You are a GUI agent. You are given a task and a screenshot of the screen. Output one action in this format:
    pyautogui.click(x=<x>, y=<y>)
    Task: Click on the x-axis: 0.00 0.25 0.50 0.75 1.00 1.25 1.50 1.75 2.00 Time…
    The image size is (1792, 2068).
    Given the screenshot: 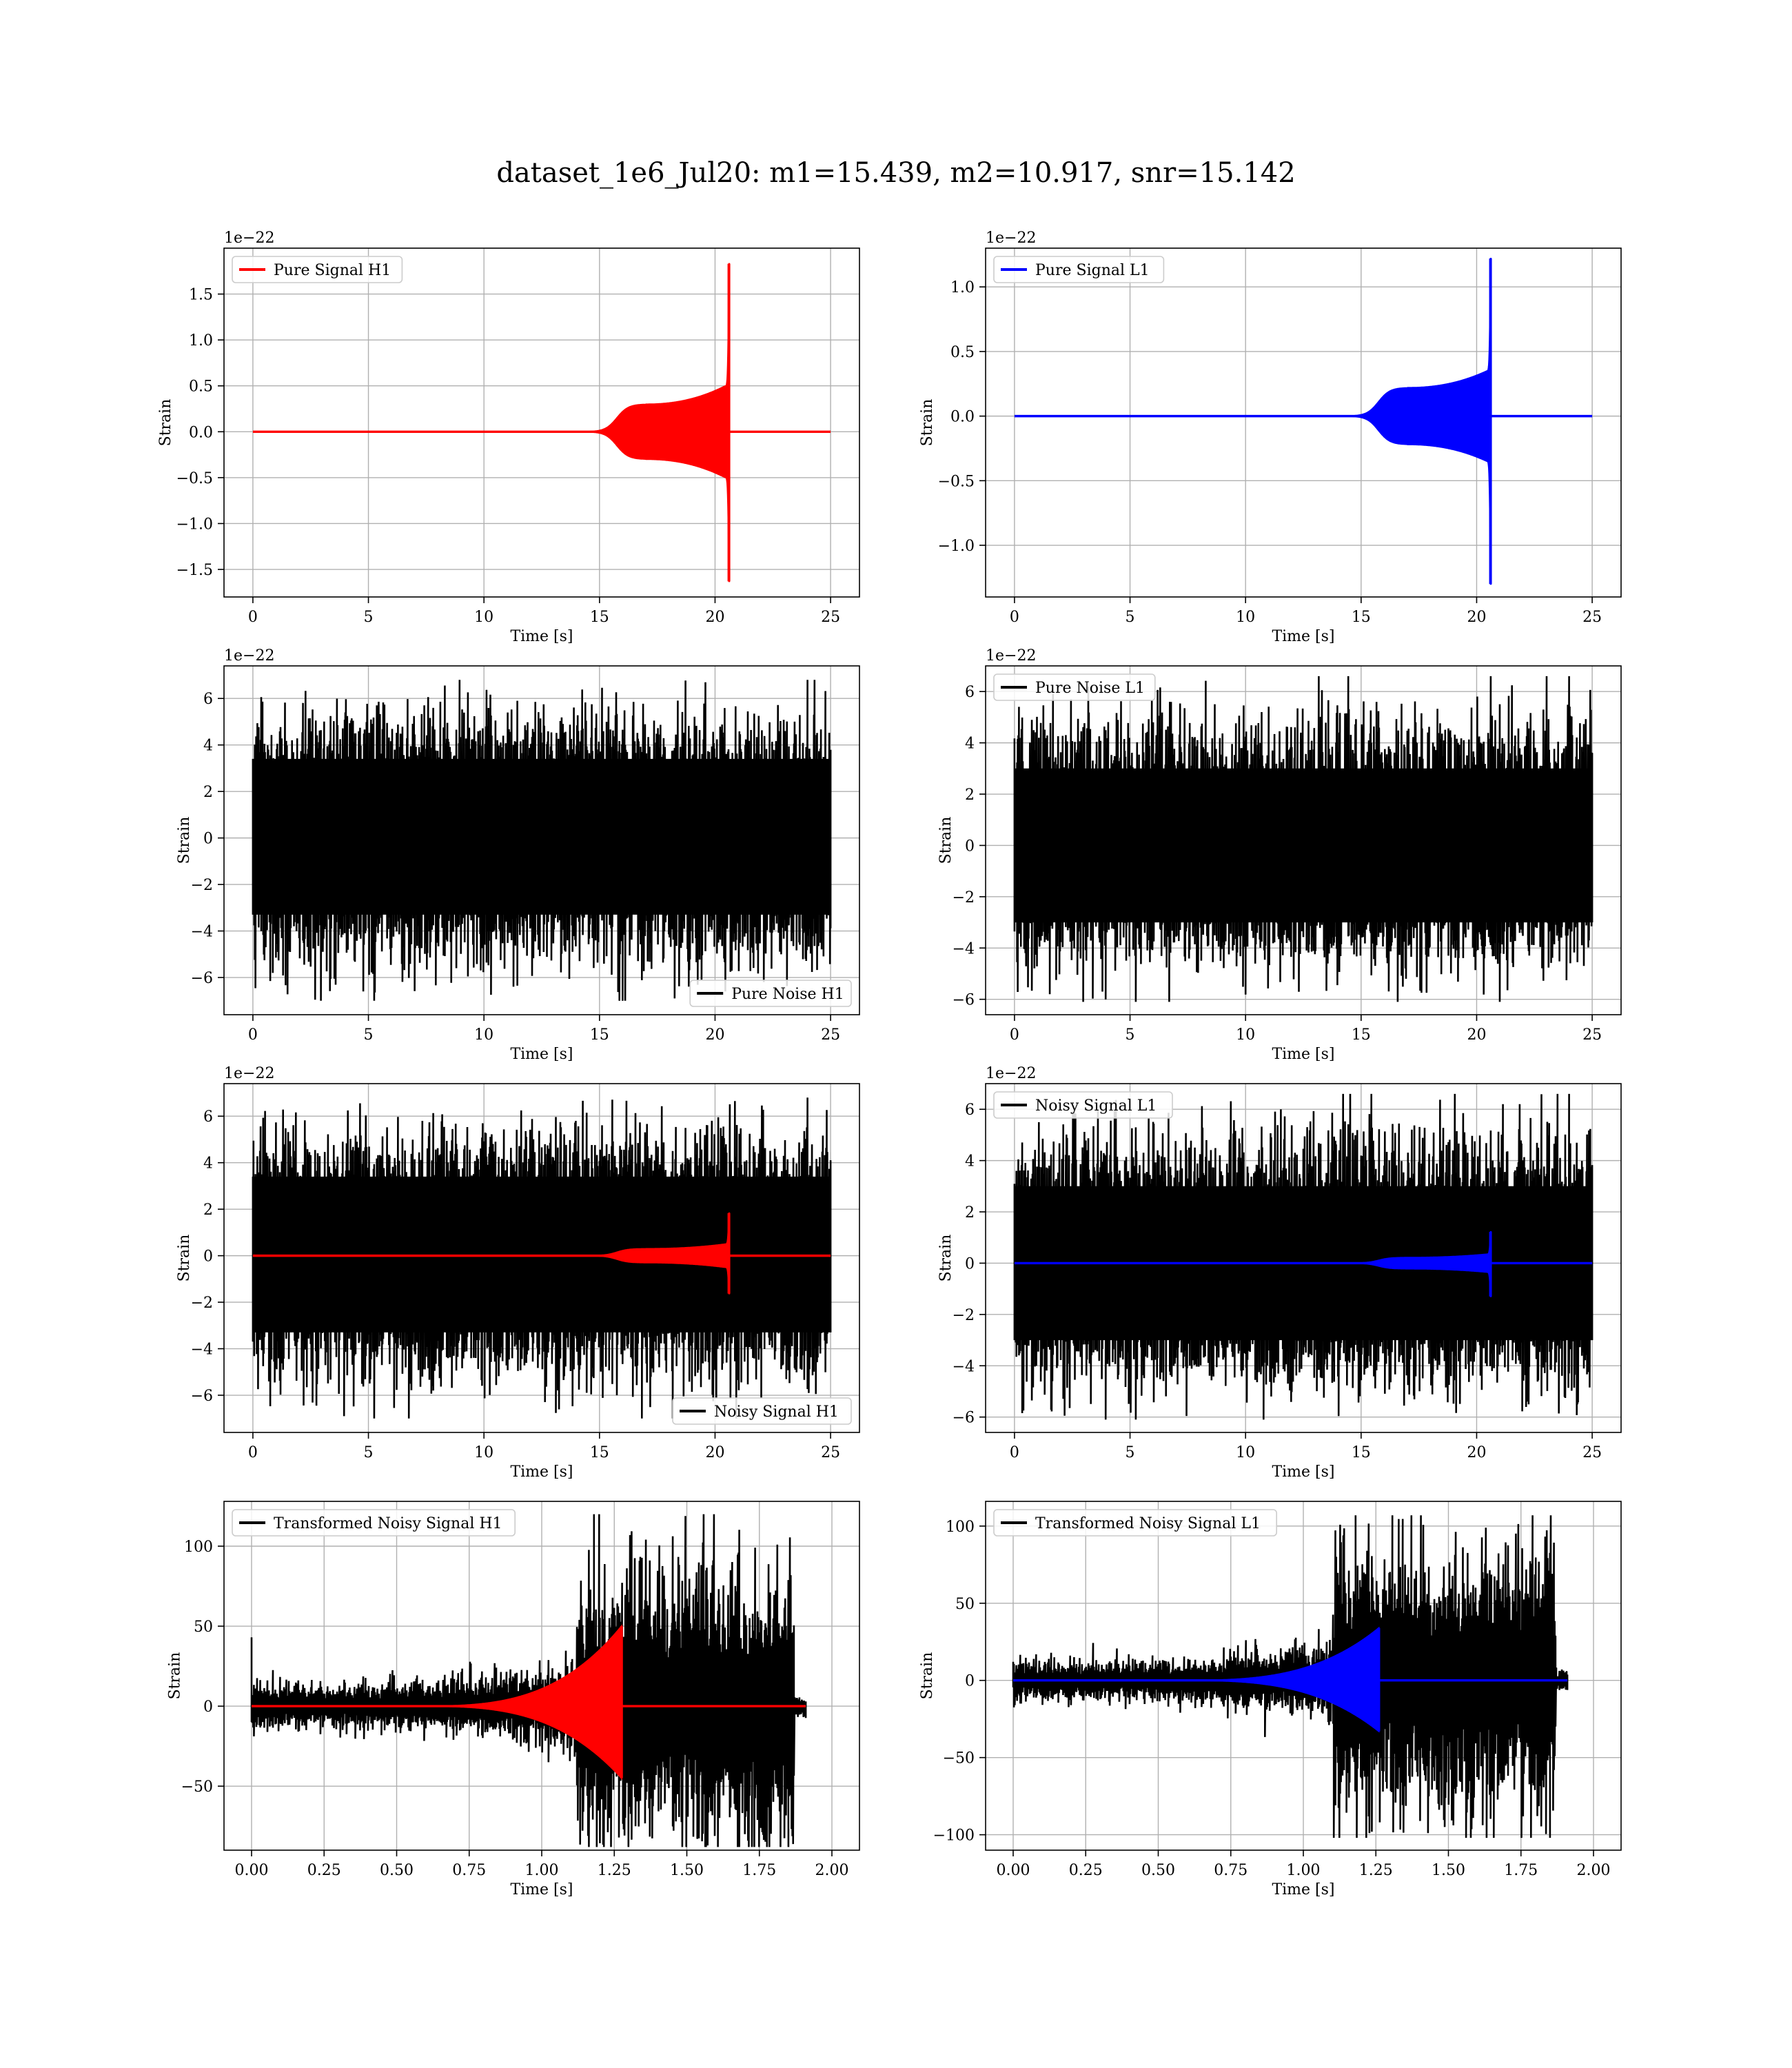 What is the action you would take?
    pyautogui.click(x=1303, y=1874)
    